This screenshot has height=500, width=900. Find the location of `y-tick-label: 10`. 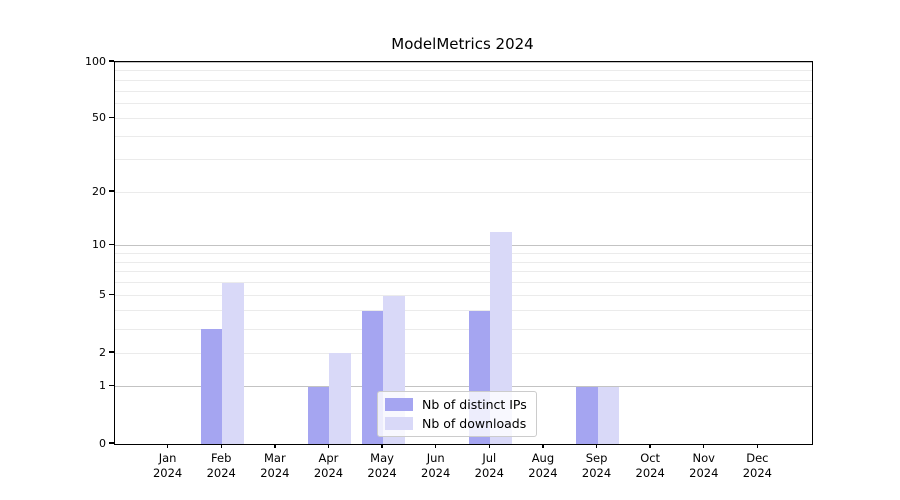

y-tick-label: 10 is located at coordinates (99, 245).